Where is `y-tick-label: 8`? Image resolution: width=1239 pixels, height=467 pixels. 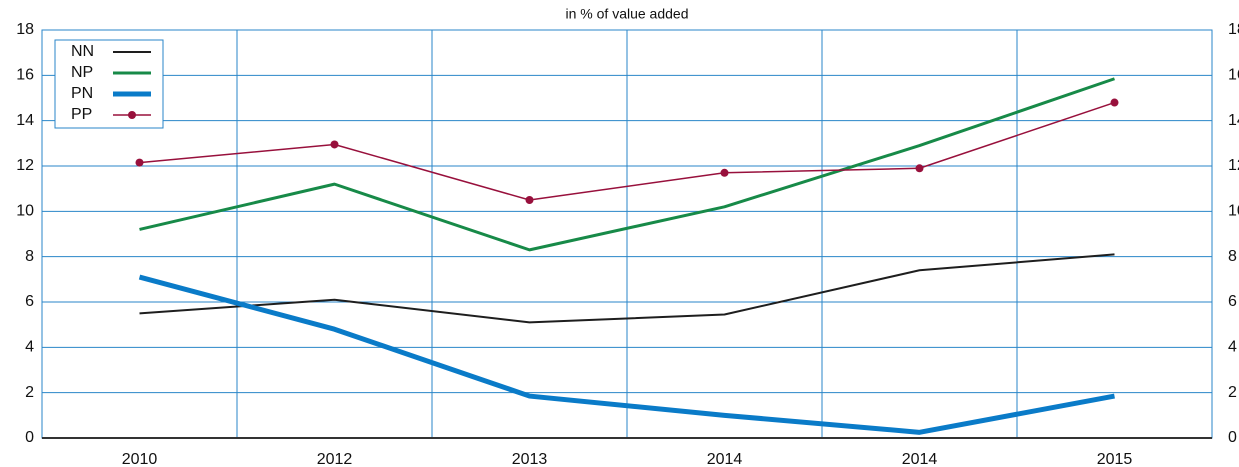 y-tick-label: 8 is located at coordinates (29, 256).